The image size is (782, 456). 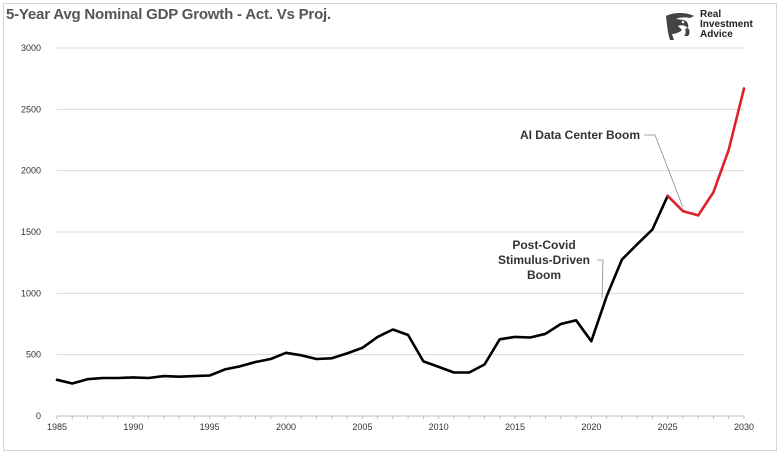 I want to click on x-tick-label: 2005, so click(x=362, y=427).